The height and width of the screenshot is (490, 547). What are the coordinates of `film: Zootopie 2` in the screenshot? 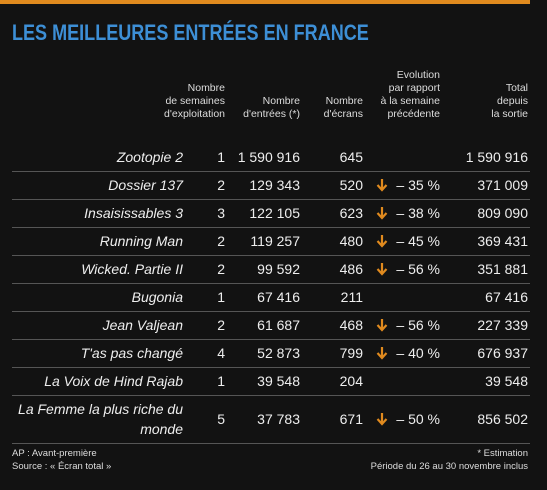 It's located at (149, 157).